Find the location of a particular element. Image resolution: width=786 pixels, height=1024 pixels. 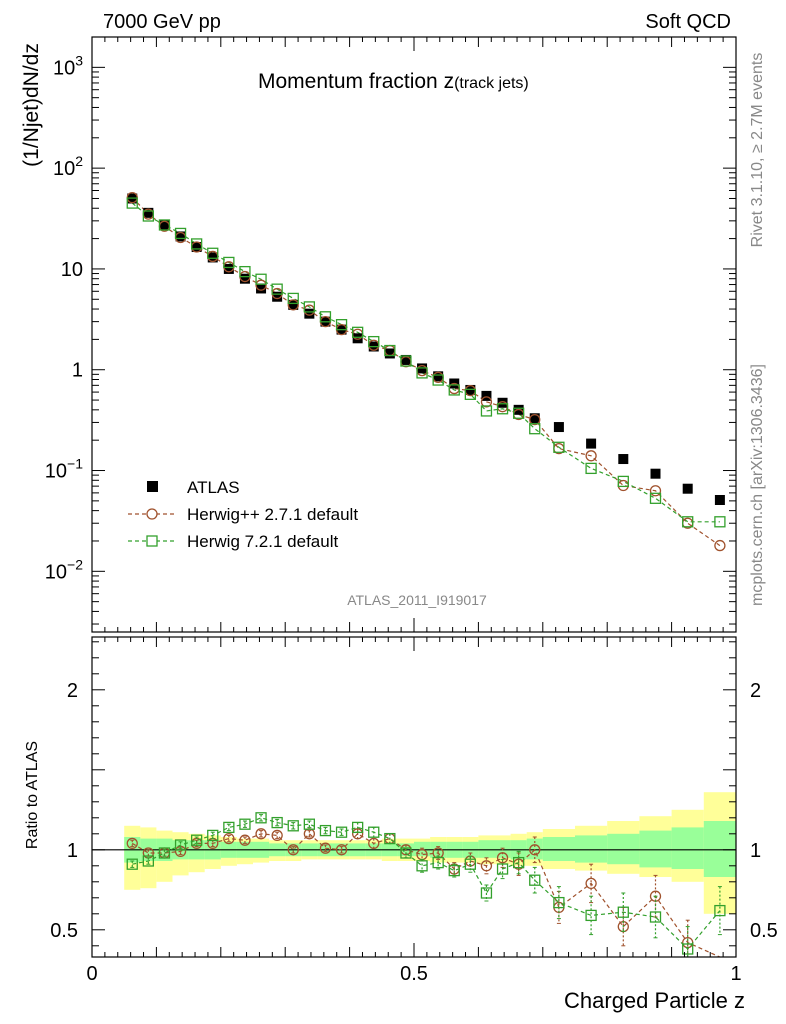

ratio-y-label: Ratio to ATLAS is located at coordinates (32, 795).